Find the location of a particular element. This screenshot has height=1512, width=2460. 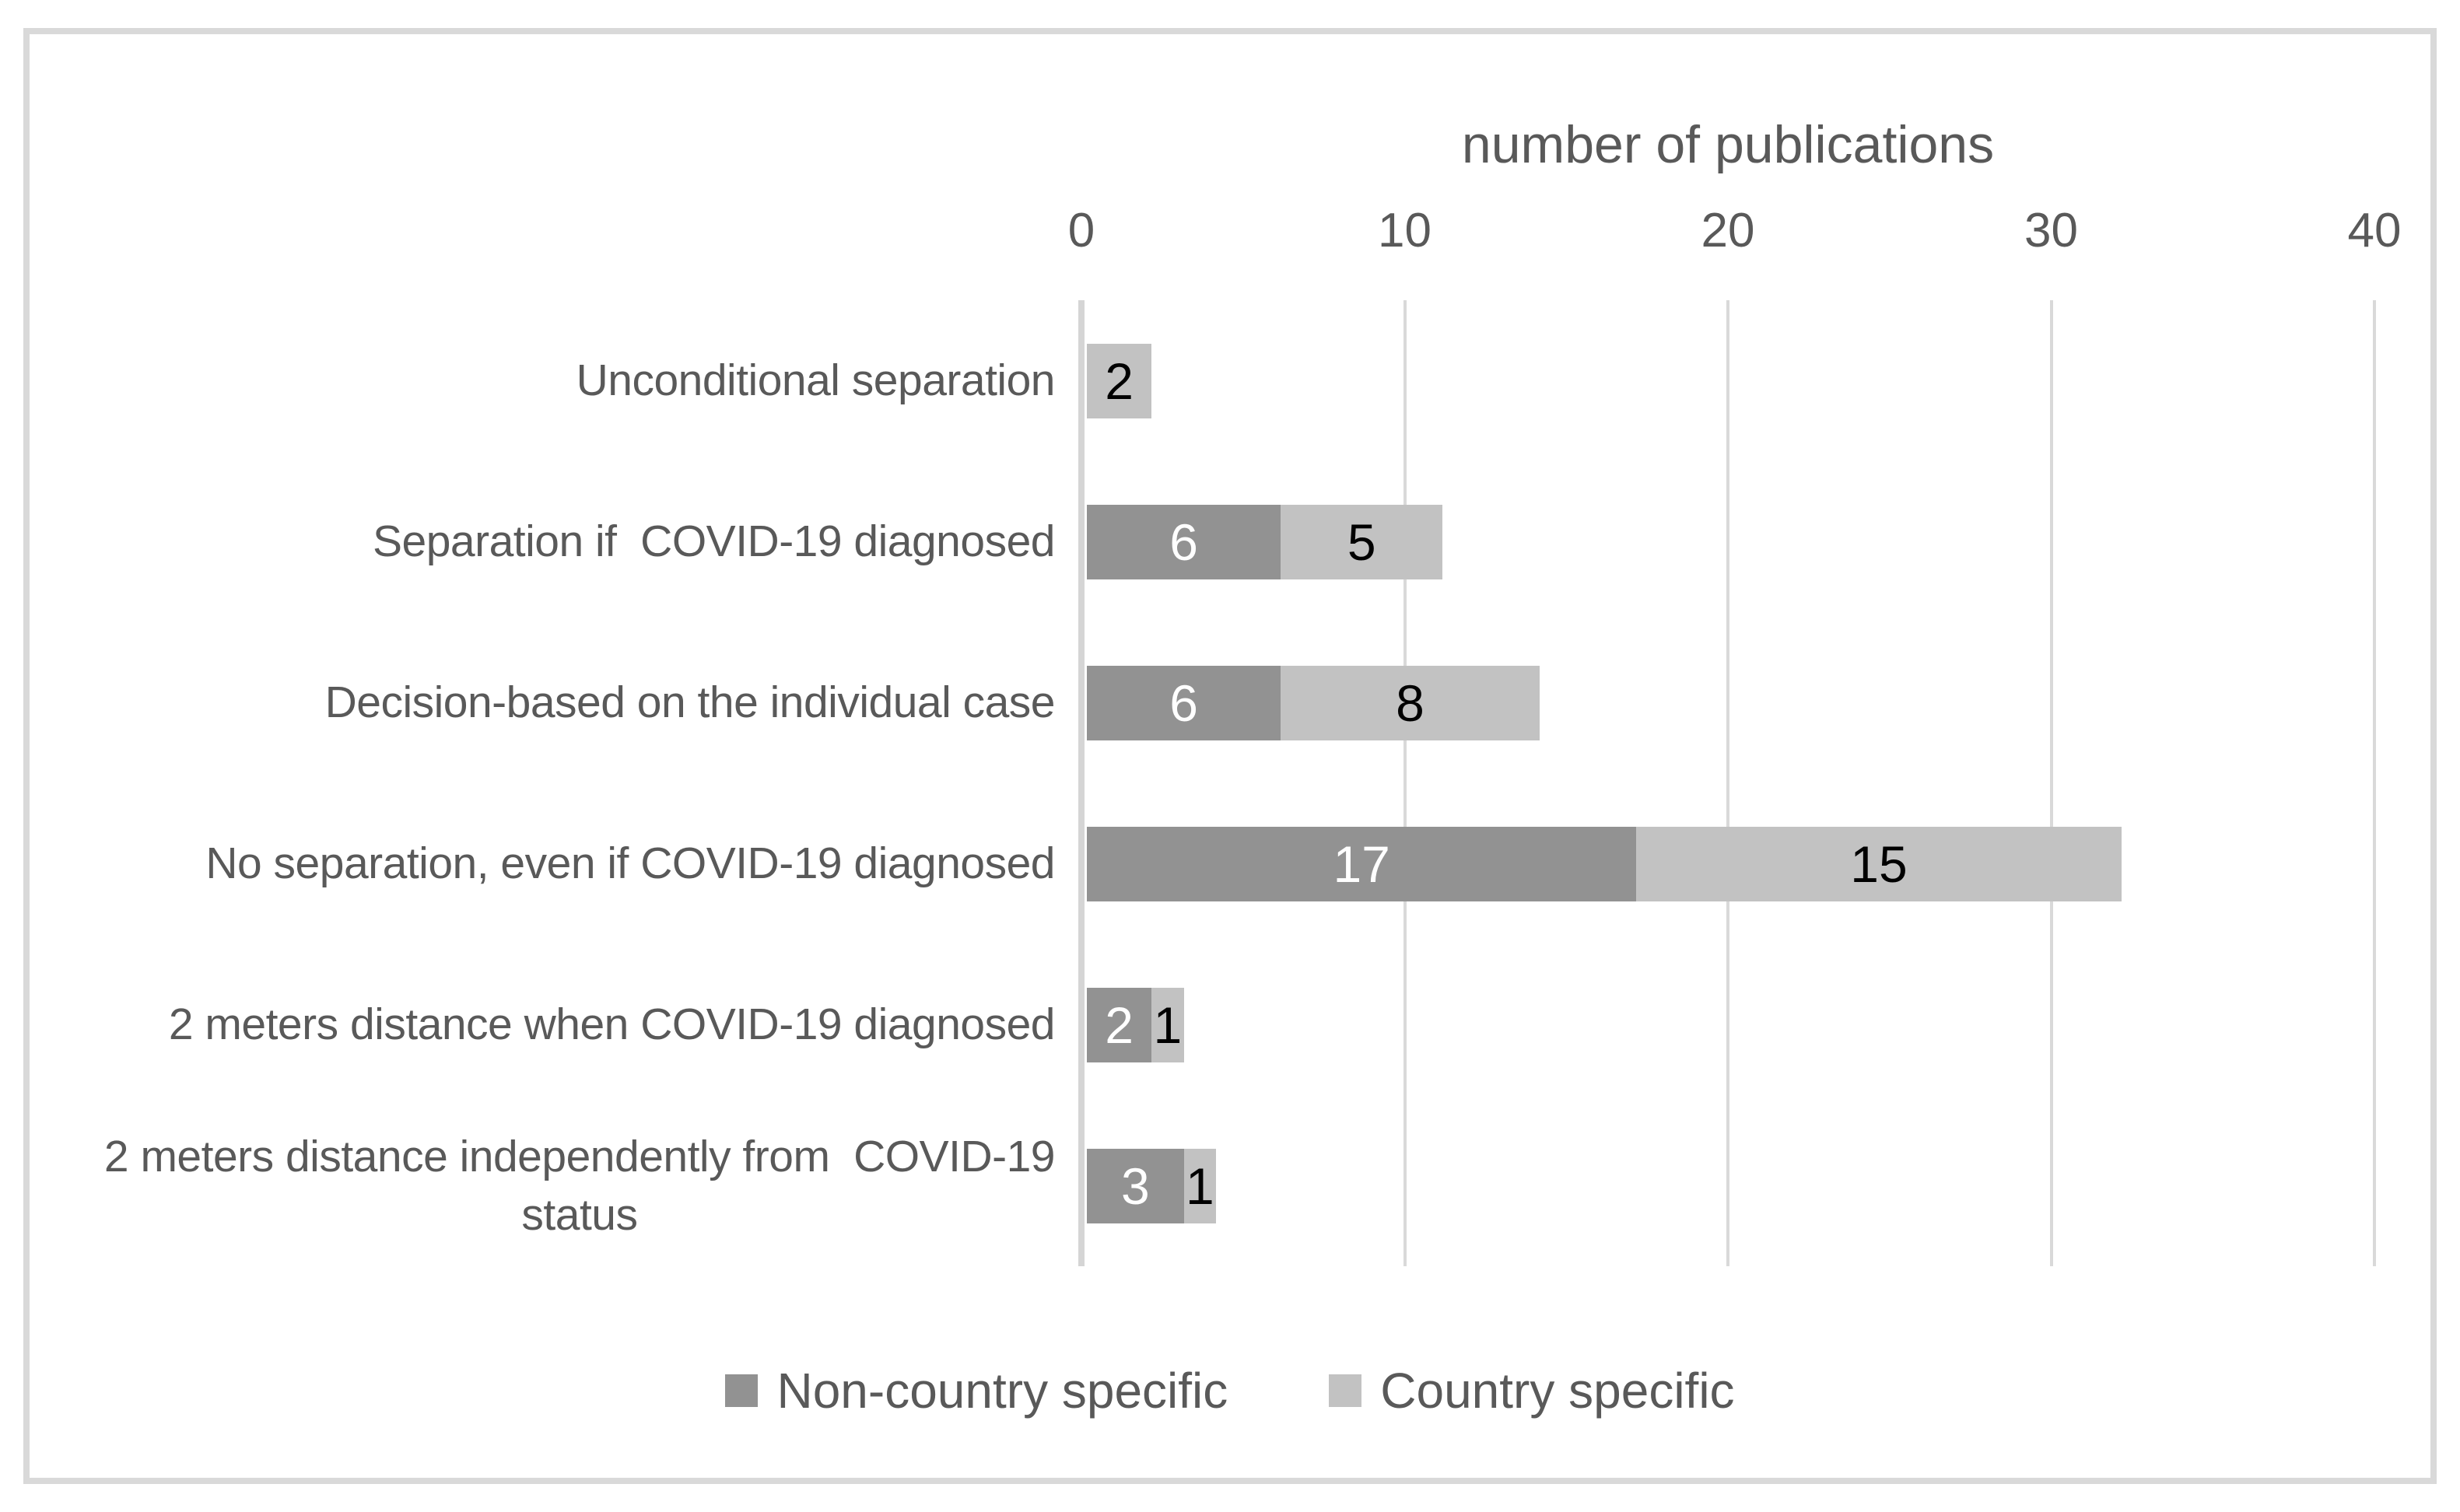

x-axis: 0 10 20 30 40 is located at coordinates (1735, 231).